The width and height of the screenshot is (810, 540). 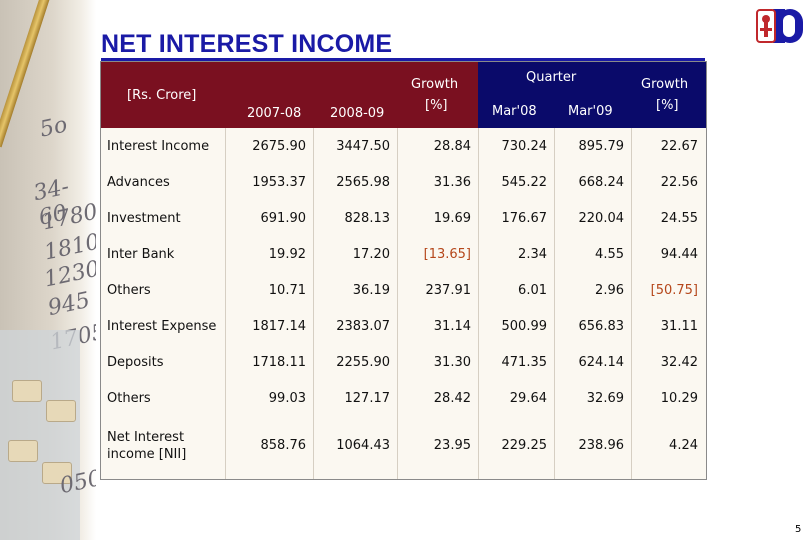 What do you see at coordinates (601, 445) in the screenshot?
I see `cell-mar09: 238.96` at bounding box center [601, 445].